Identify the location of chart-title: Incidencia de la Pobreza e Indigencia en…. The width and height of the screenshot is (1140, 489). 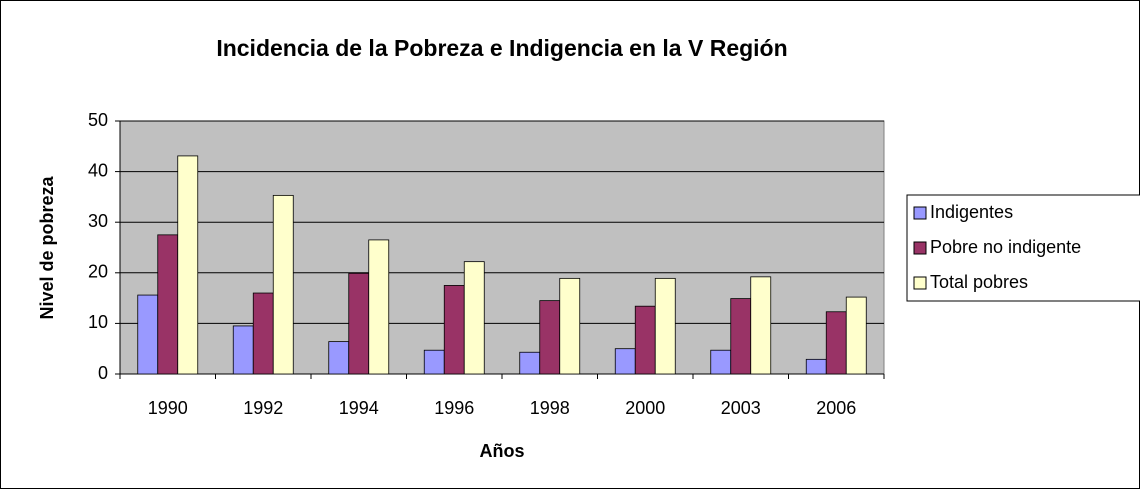
(501, 48).